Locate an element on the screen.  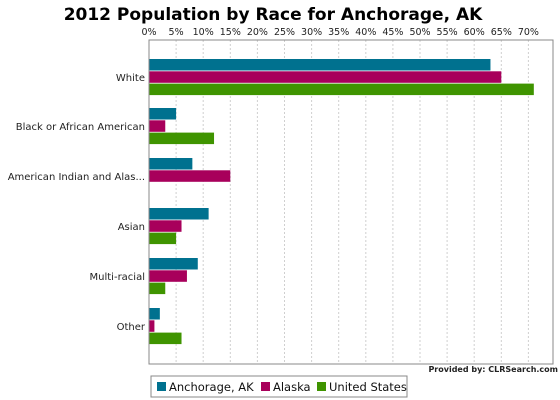
x-tick-label: 65% is located at coordinates (501, 32).